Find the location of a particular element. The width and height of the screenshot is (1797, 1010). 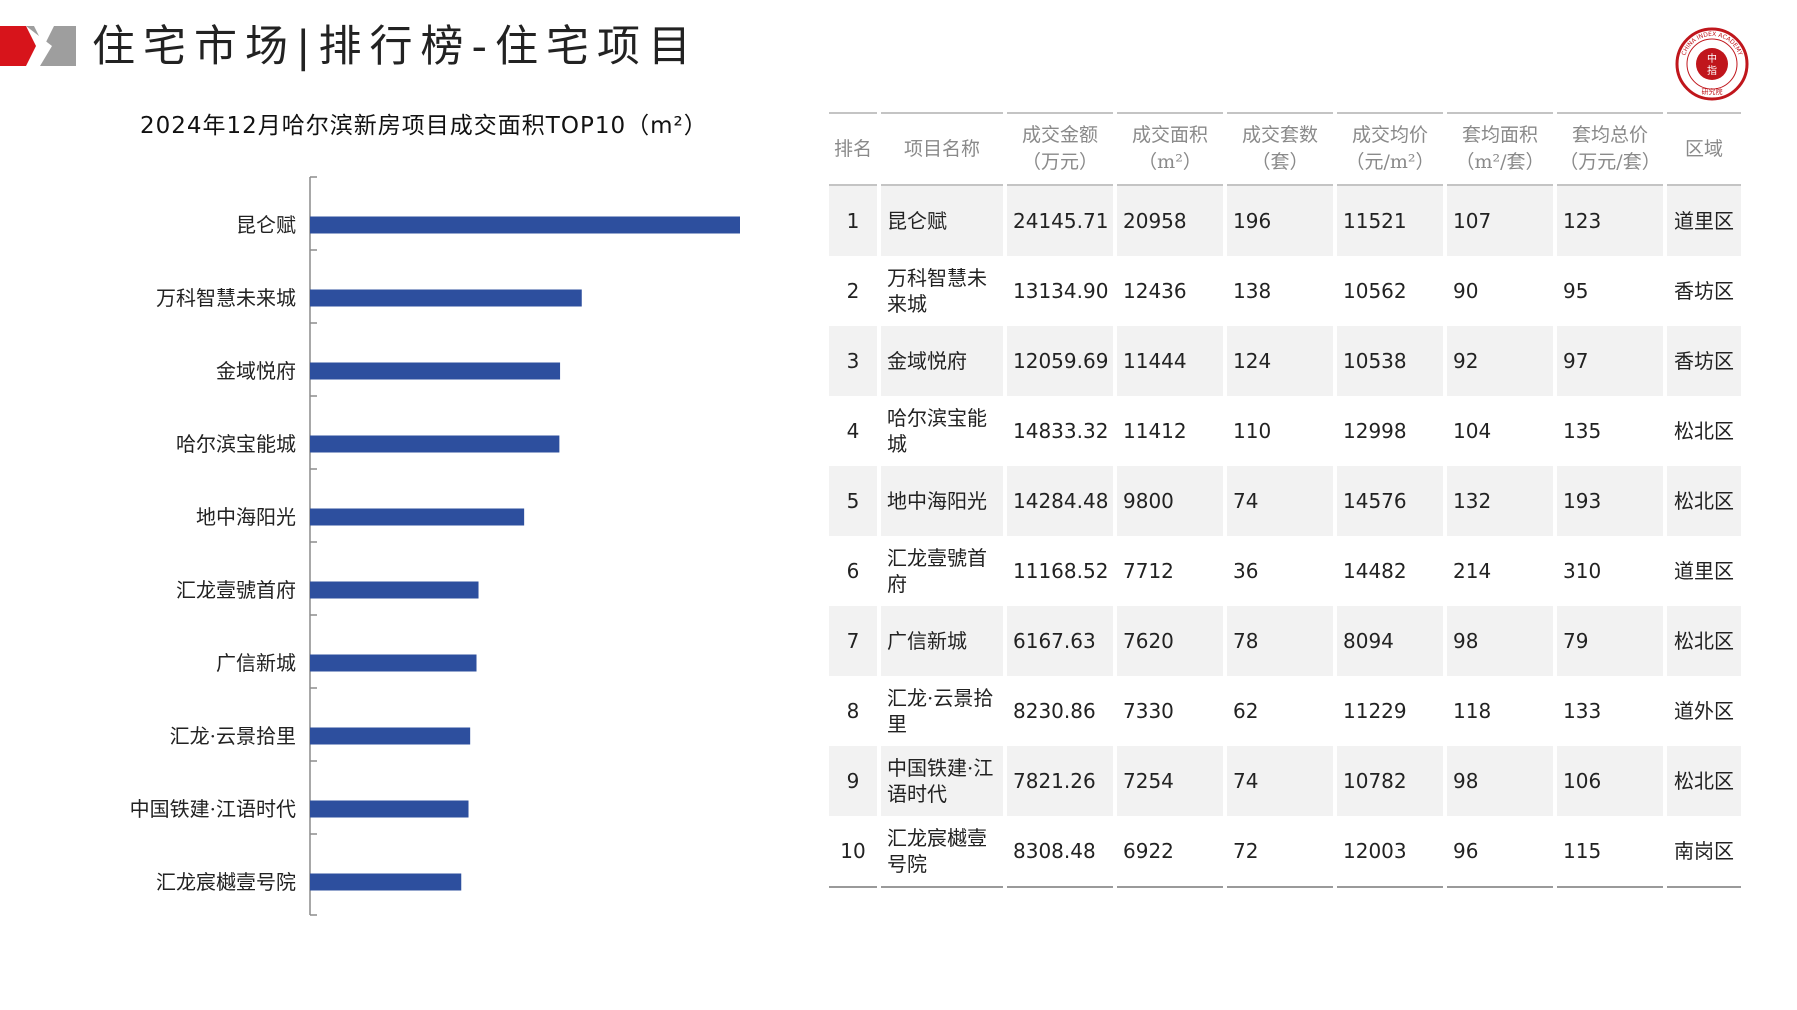

value-cell: 12998 is located at coordinates (1375, 431).